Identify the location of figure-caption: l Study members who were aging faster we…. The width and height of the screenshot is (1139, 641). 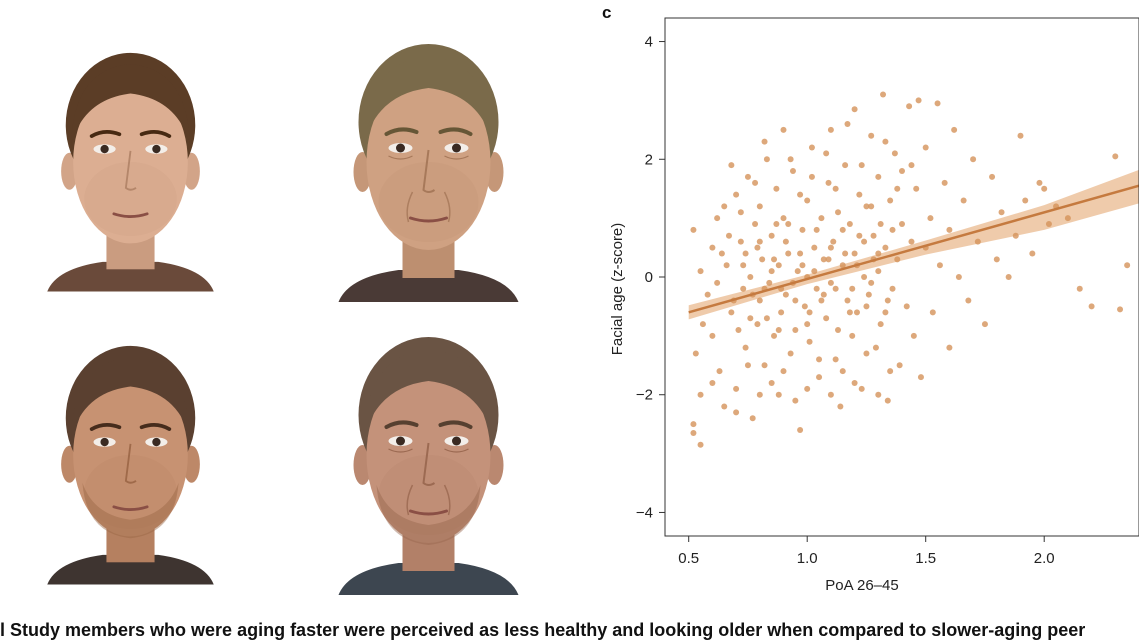
(543, 630).